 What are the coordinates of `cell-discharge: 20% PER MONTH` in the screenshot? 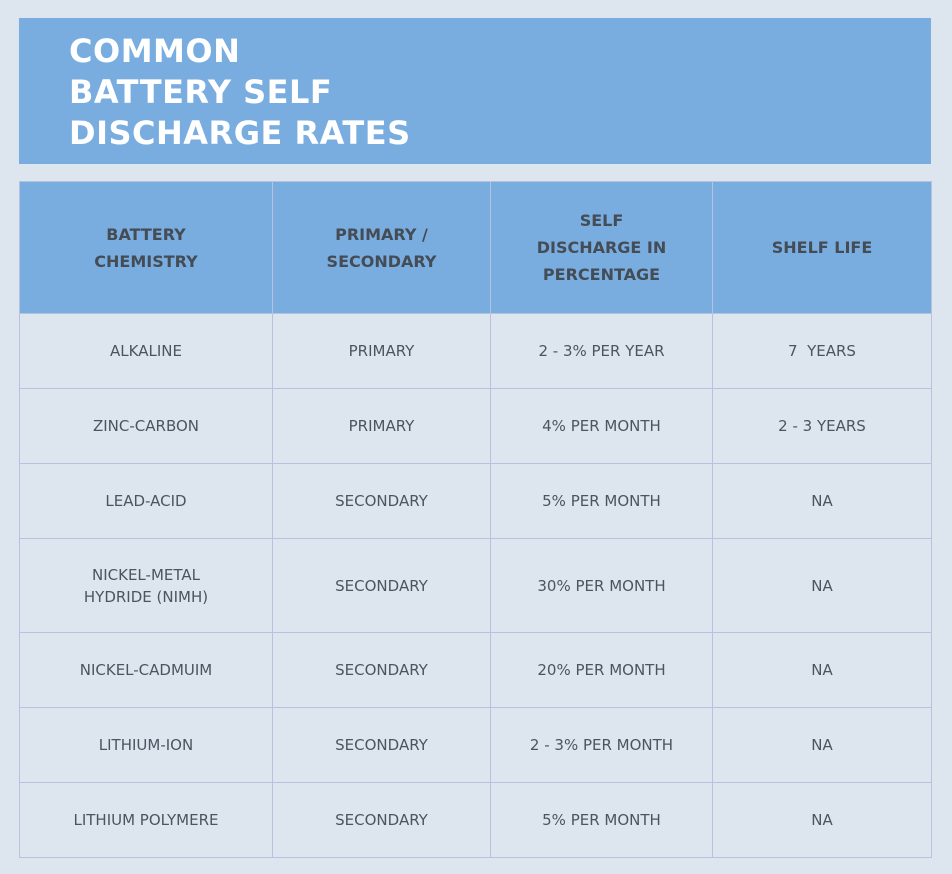 It's located at (601, 670).